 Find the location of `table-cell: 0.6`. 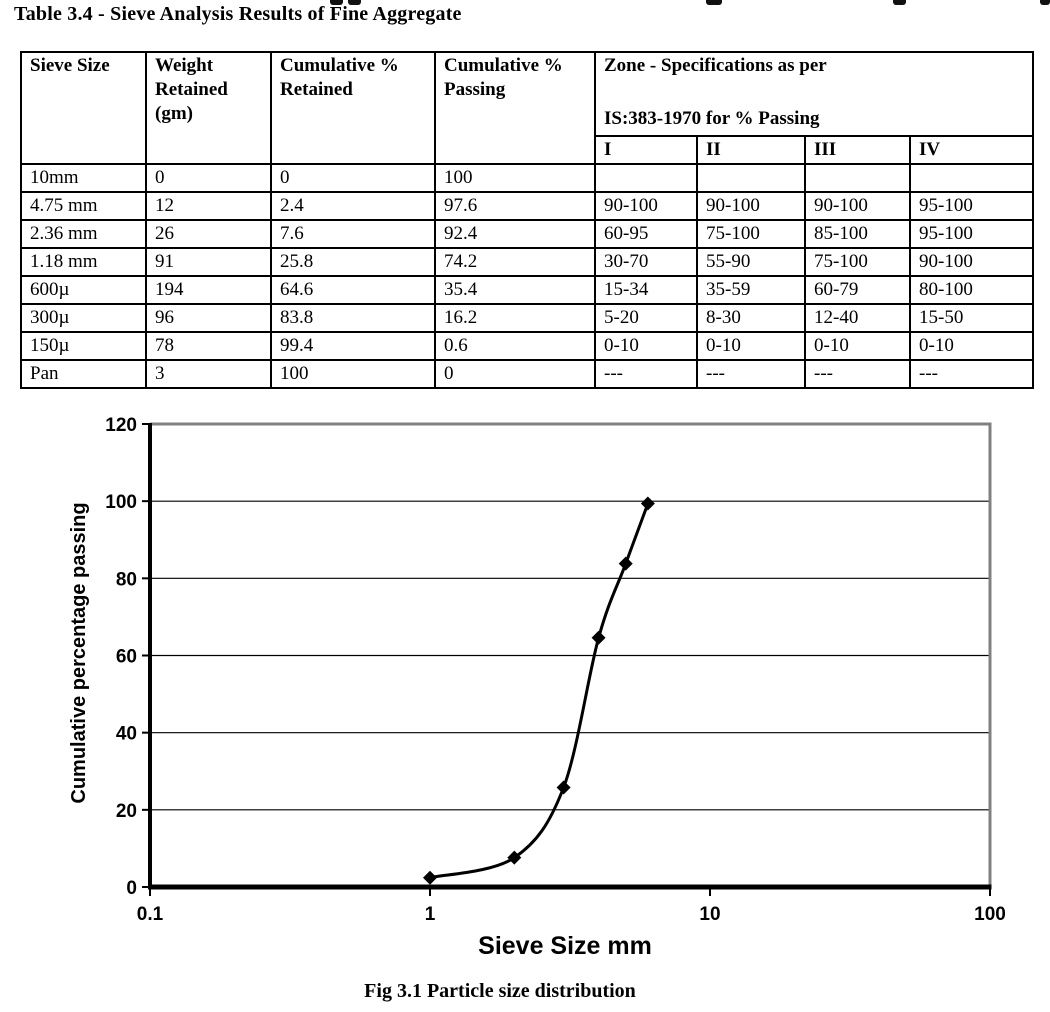

table-cell: 0.6 is located at coordinates (515, 346).